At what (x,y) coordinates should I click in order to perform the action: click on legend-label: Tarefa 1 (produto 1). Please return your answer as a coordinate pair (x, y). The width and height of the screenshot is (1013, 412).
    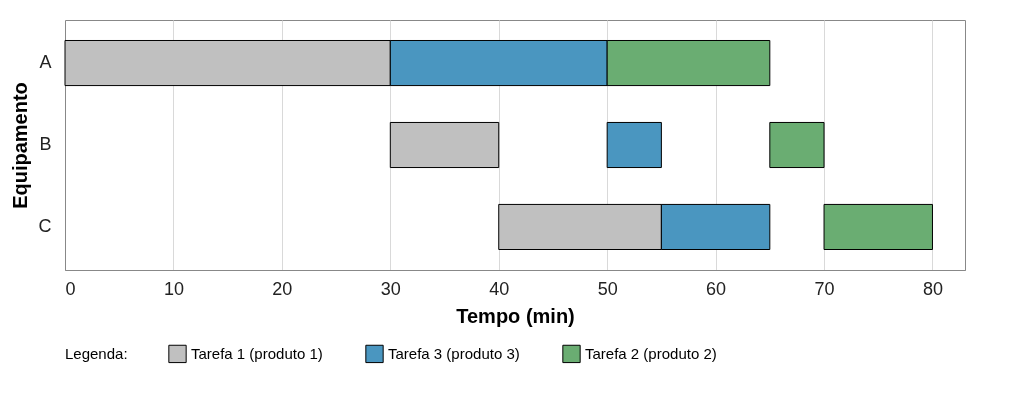
    Looking at the image, I should click on (257, 353).